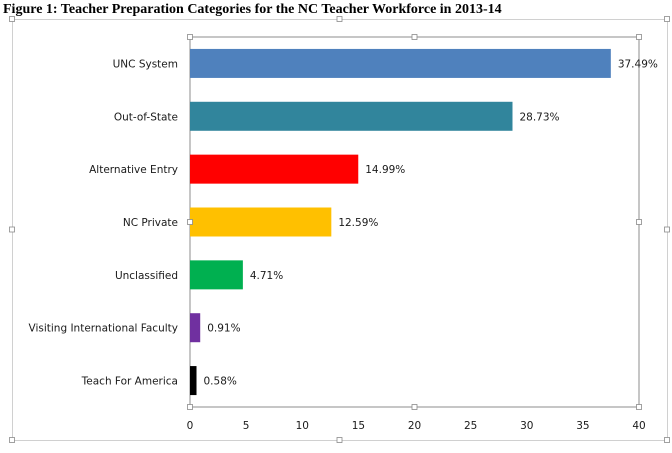 This screenshot has width=672, height=453. What do you see at coordinates (358, 223) in the screenshot?
I see `data-label: 12.59%` at bounding box center [358, 223].